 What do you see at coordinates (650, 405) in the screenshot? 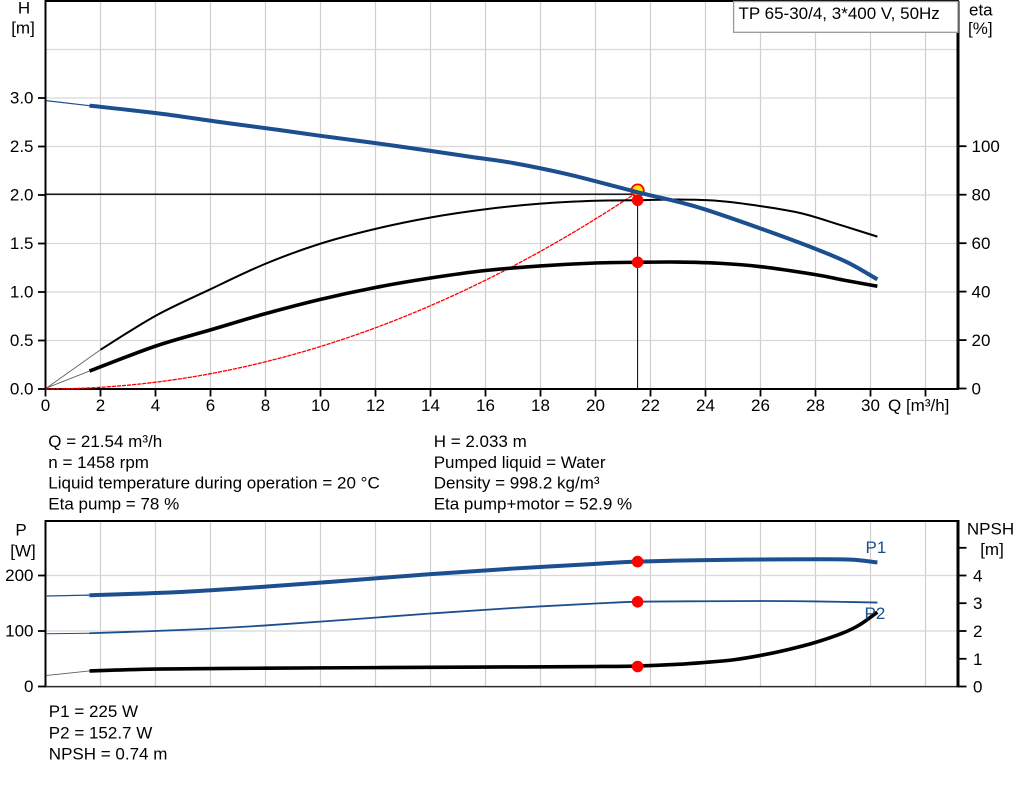
I see `svg-text: 22` at bounding box center [650, 405].